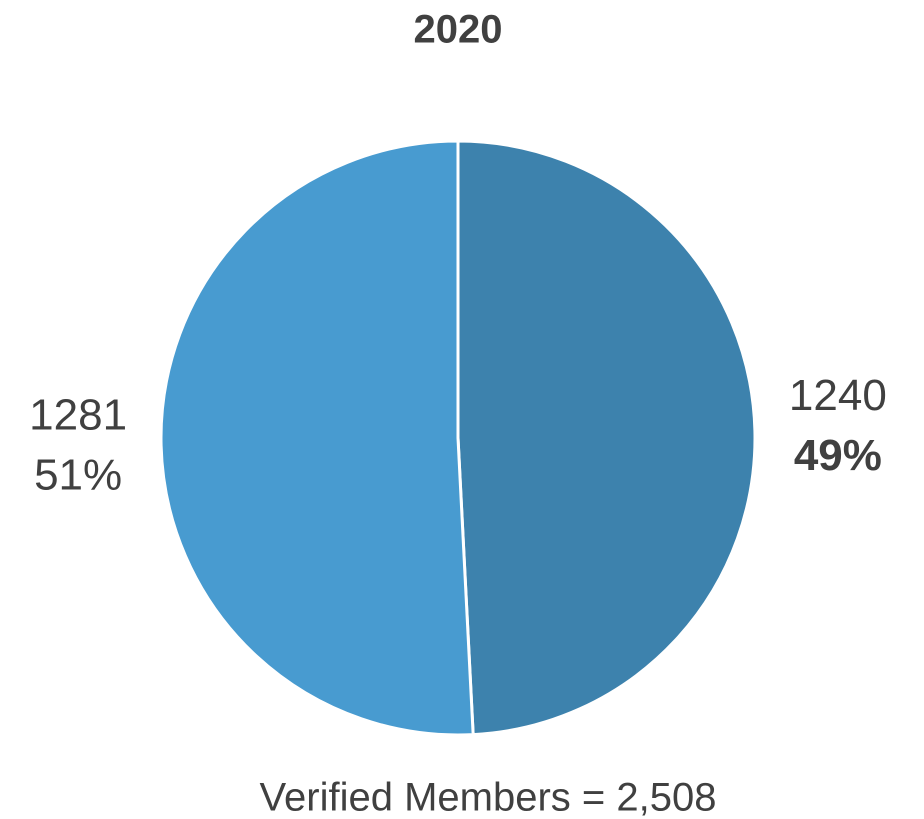 This screenshot has width=924, height=819. What do you see at coordinates (838, 455) in the screenshot?
I see `percentage-label: 49%` at bounding box center [838, 455].